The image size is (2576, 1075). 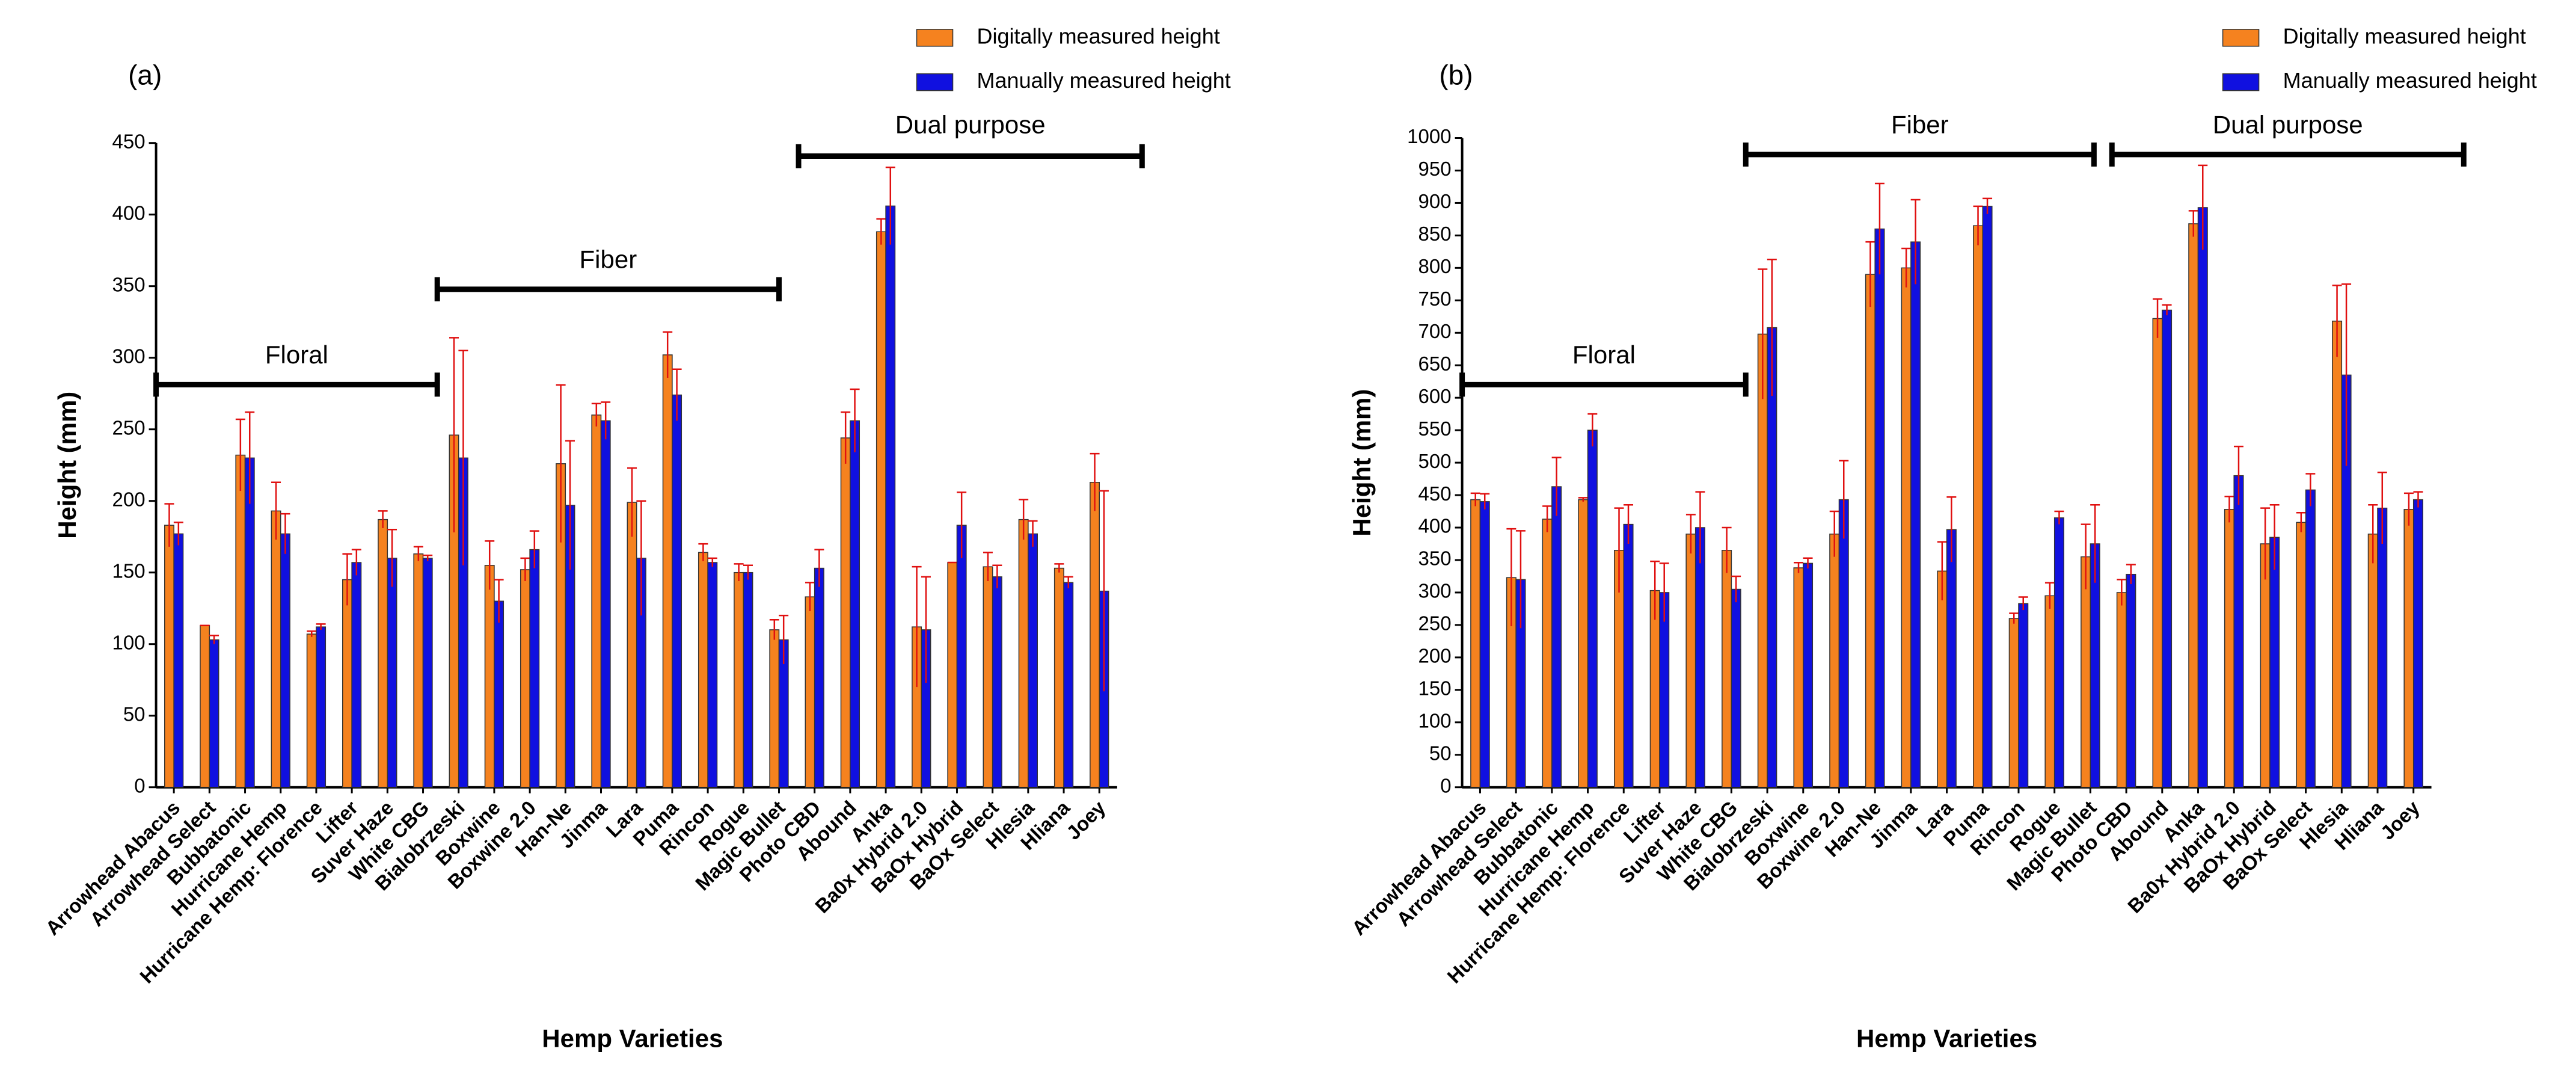 What do you see at coordinates (1435, 720) in the screenshot?
I see `y-tick-label: 100` at bounding box center [1435, 720].